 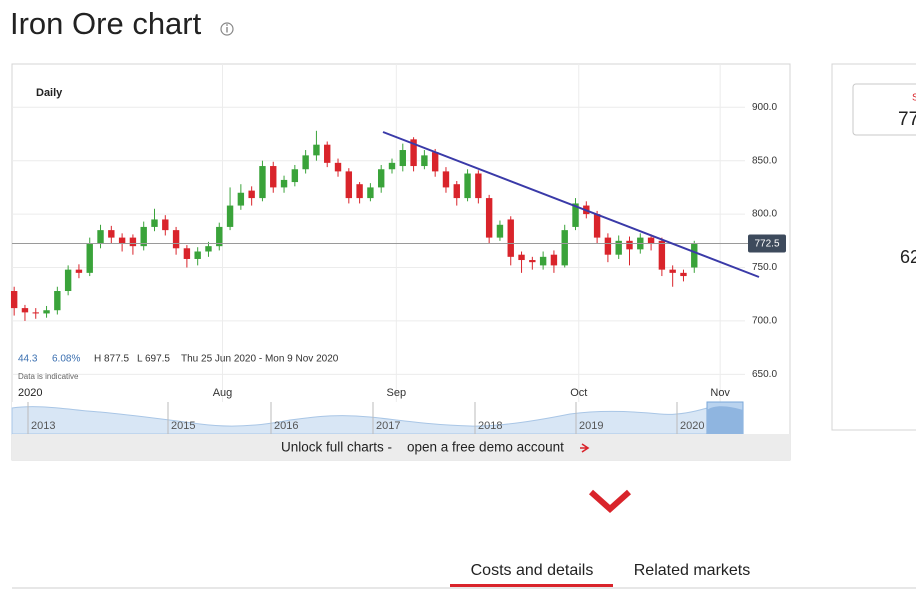 I want to click on interval-label: Daily, so click(x=49, y=93).